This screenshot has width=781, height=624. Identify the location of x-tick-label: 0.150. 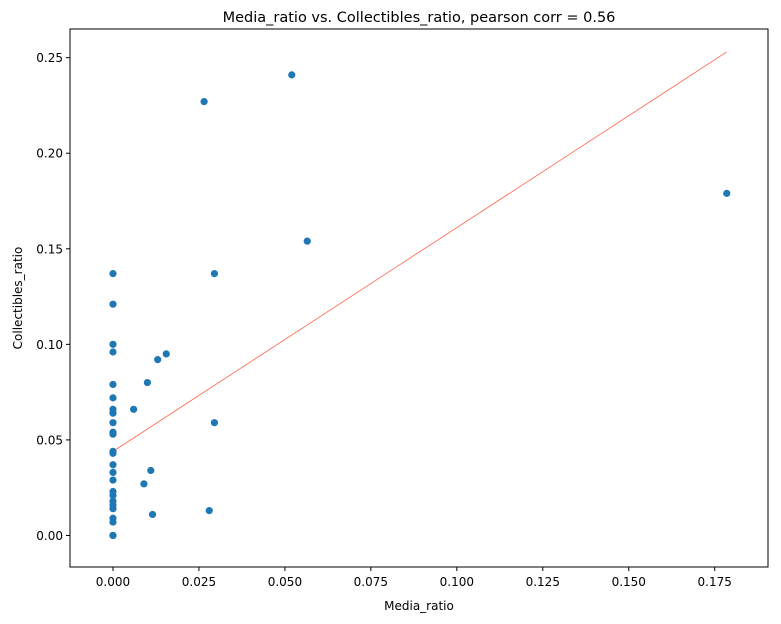
(629, 582).